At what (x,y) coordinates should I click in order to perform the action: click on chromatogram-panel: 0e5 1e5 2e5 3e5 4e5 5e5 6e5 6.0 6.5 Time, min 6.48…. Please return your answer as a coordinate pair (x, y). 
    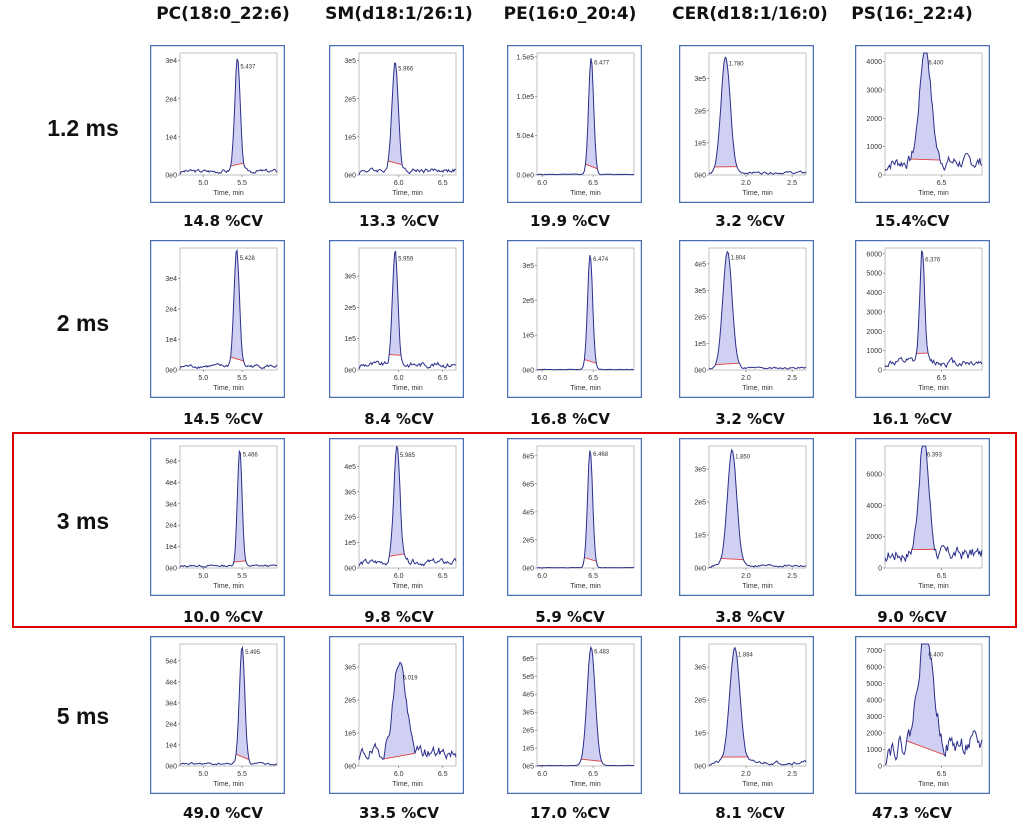
    Looking at the image, I should click on (574, 715).